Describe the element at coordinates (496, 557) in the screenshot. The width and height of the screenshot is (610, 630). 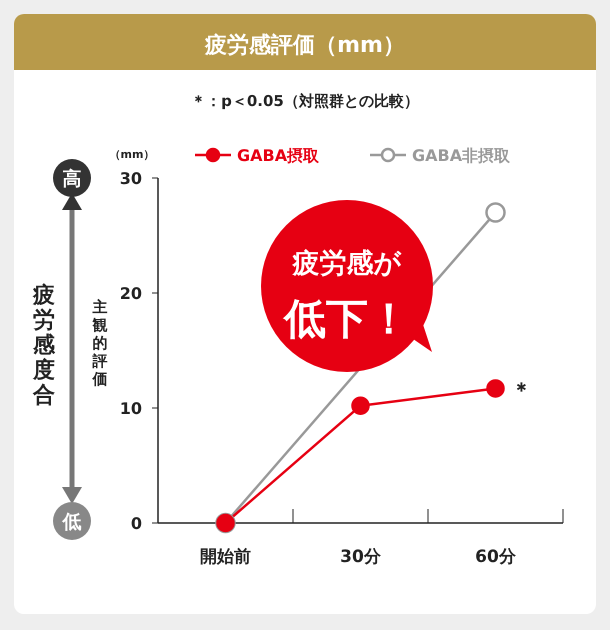
I see `x-tick-label: 60分` at that location.